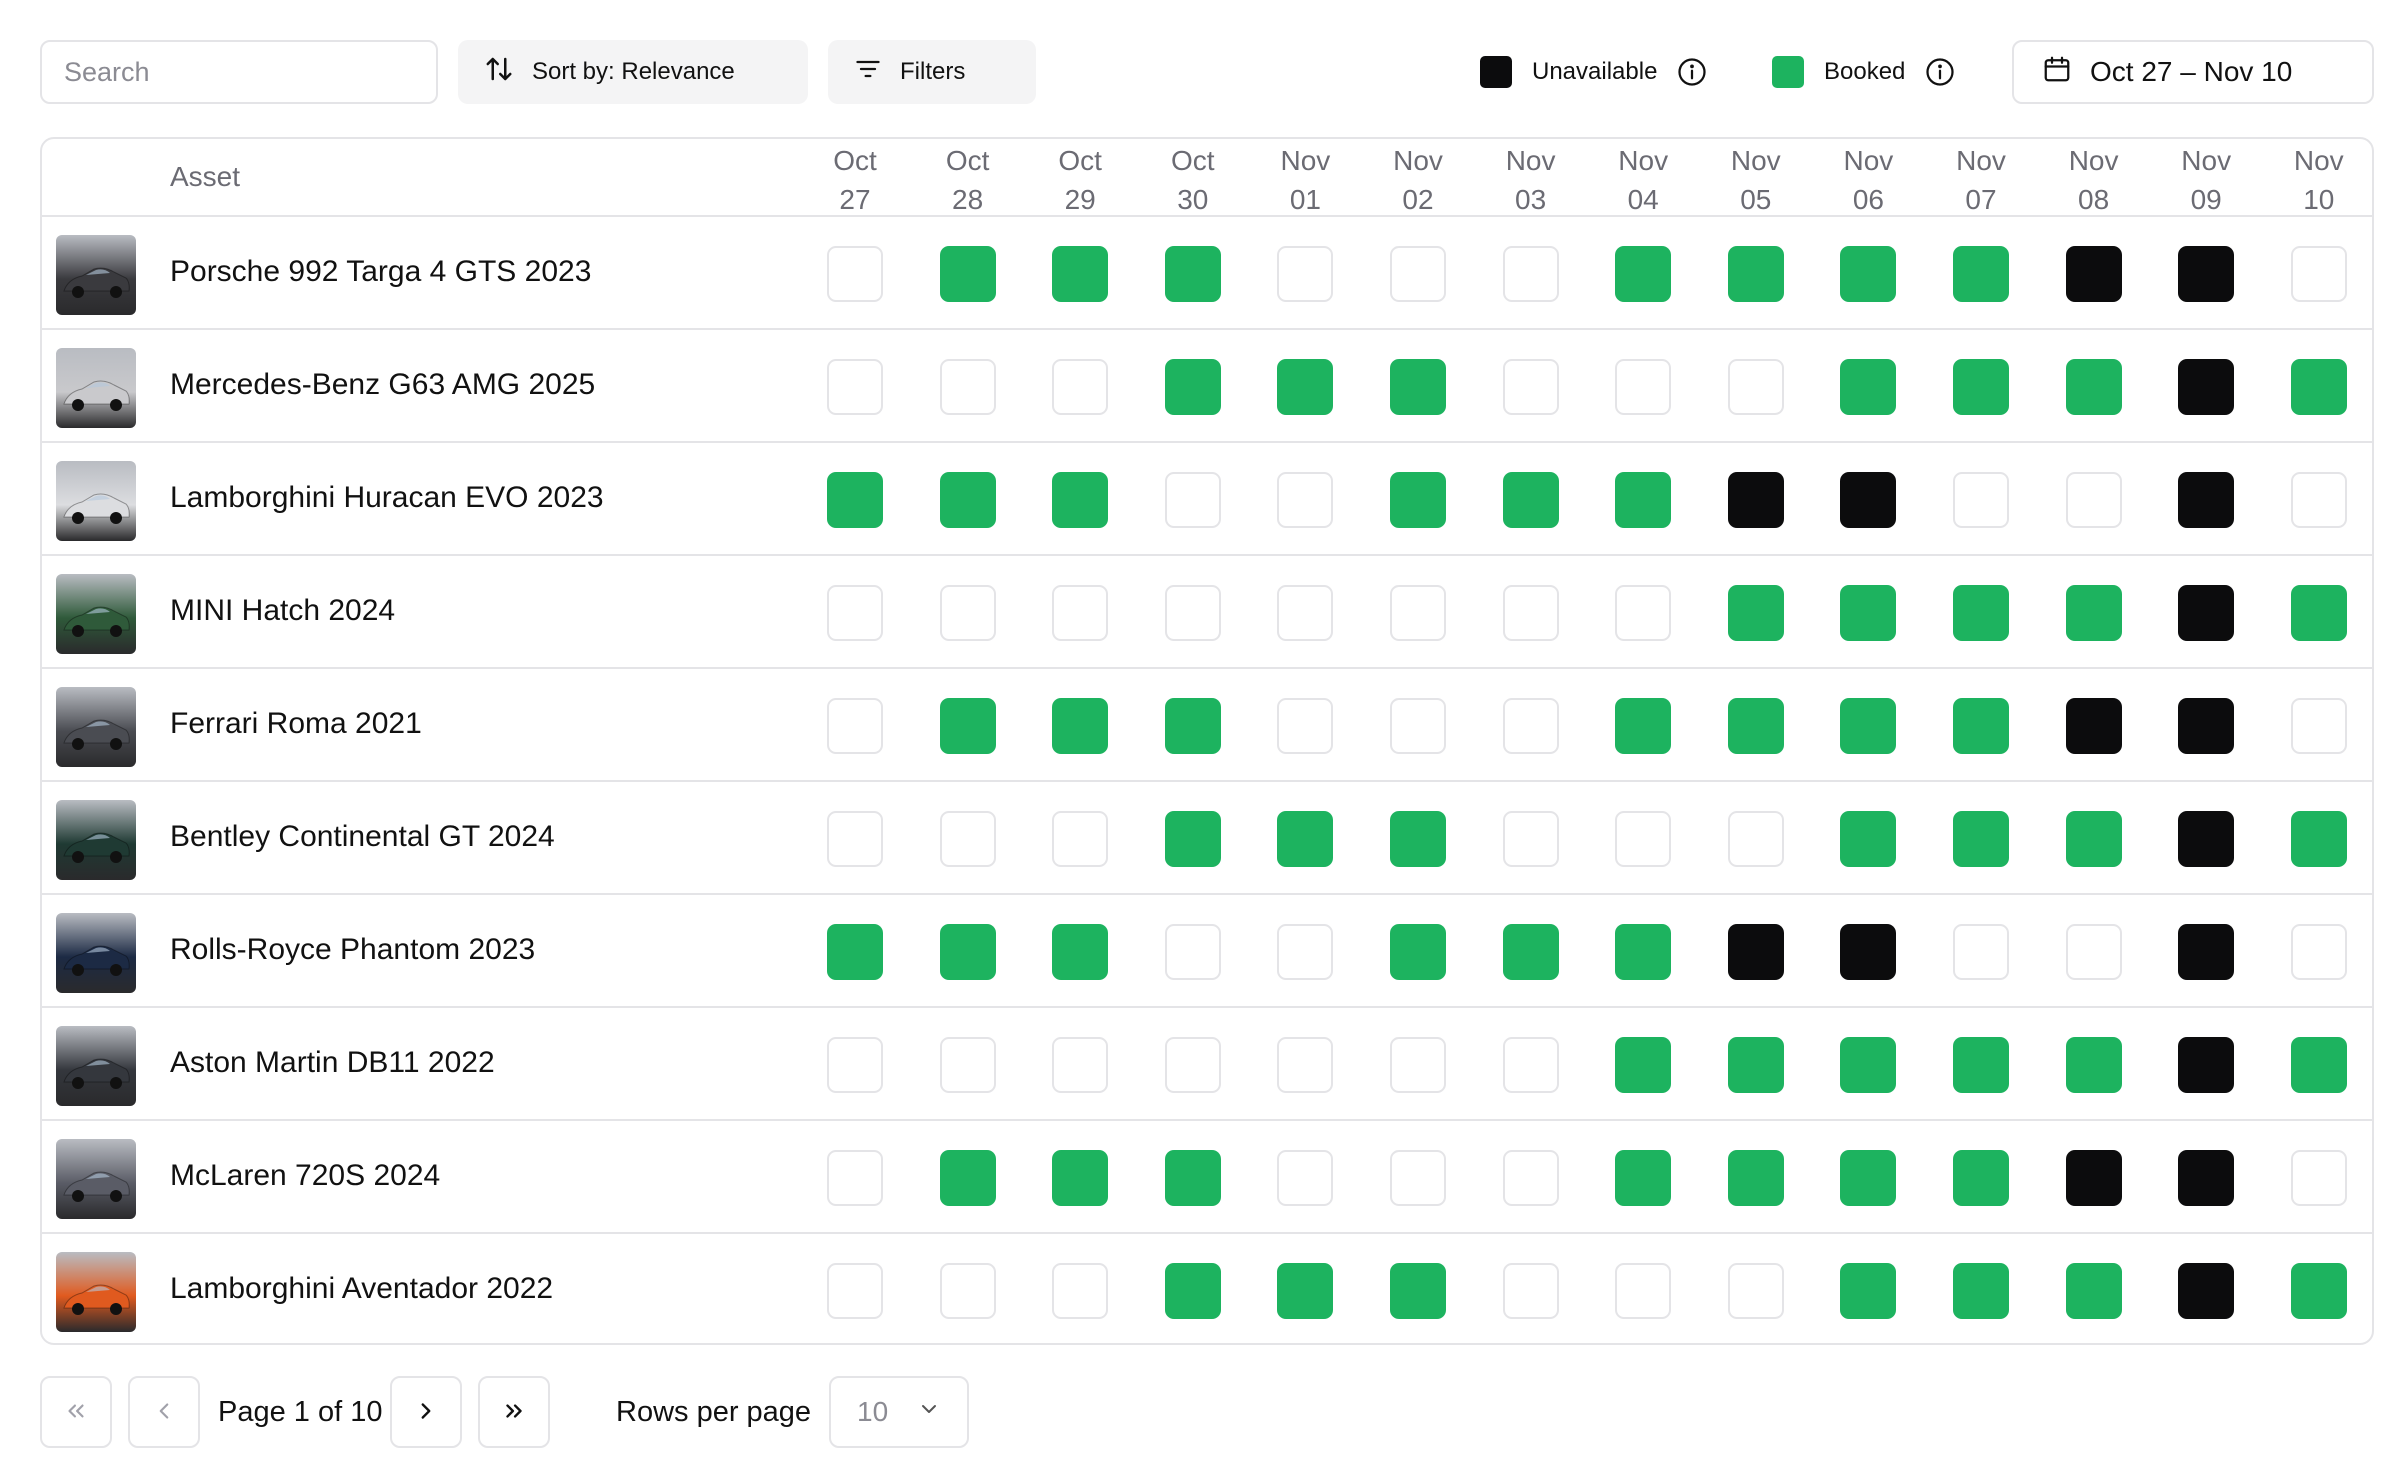  Describe the element at coordinates (932, 72) in the screenshot. I see `filters-button: Filters` at that location.